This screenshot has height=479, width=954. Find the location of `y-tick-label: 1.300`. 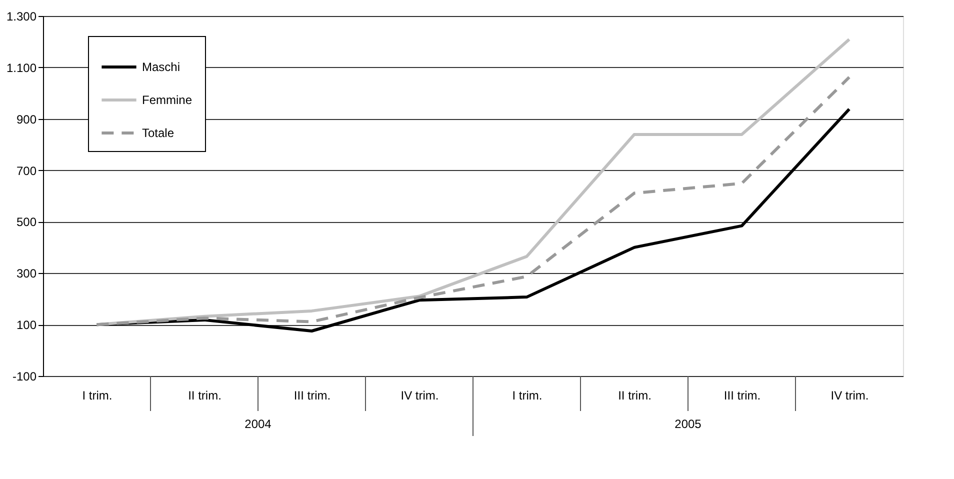

y-tick-label: 1.300 is located at coordinates (21, 17).